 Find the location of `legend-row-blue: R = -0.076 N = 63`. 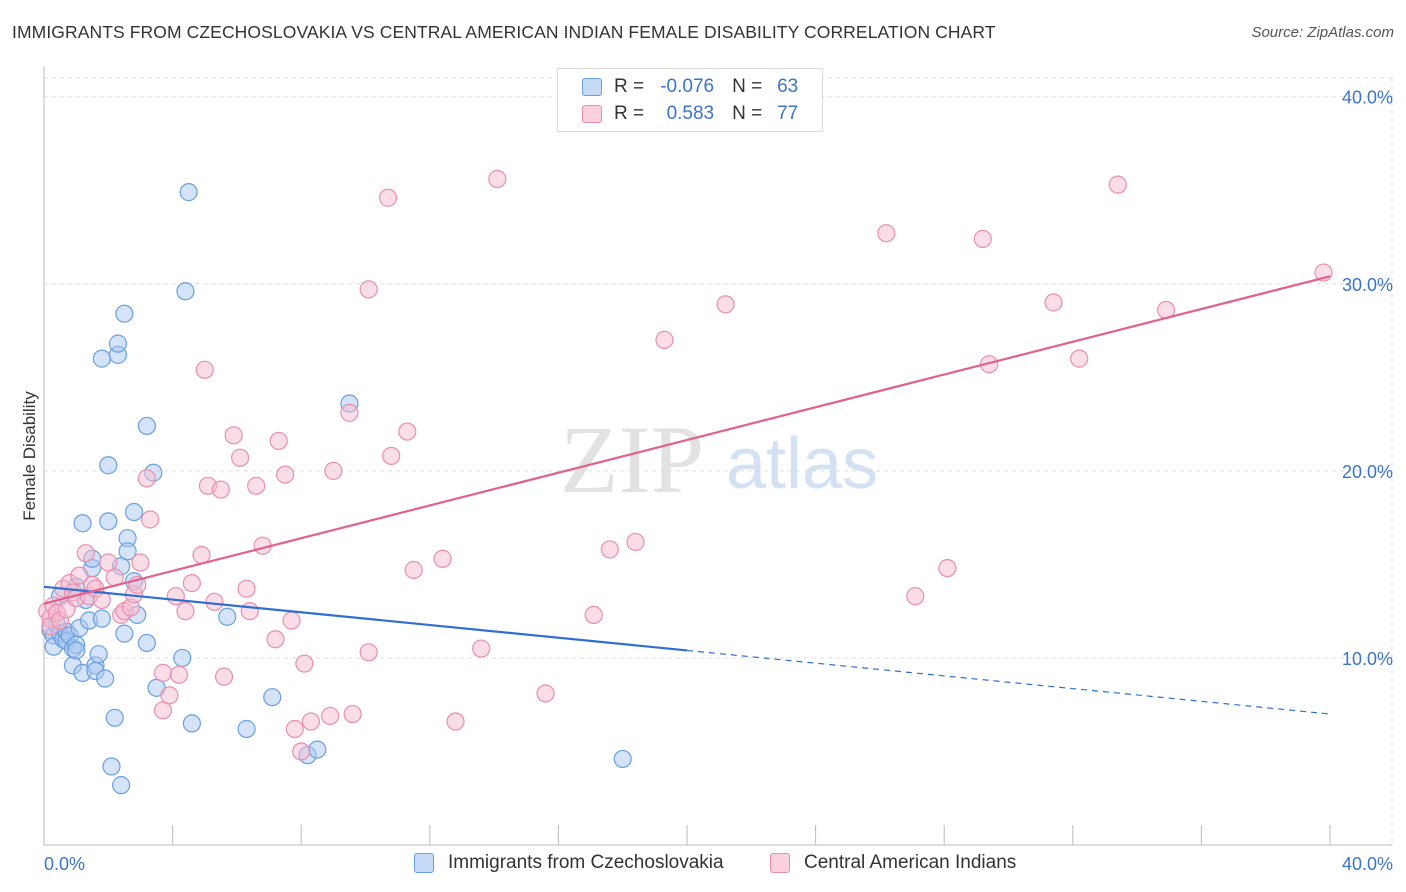

legend-row-blue: R = -0.076 N = 63 is located at coordinates (690, 87).